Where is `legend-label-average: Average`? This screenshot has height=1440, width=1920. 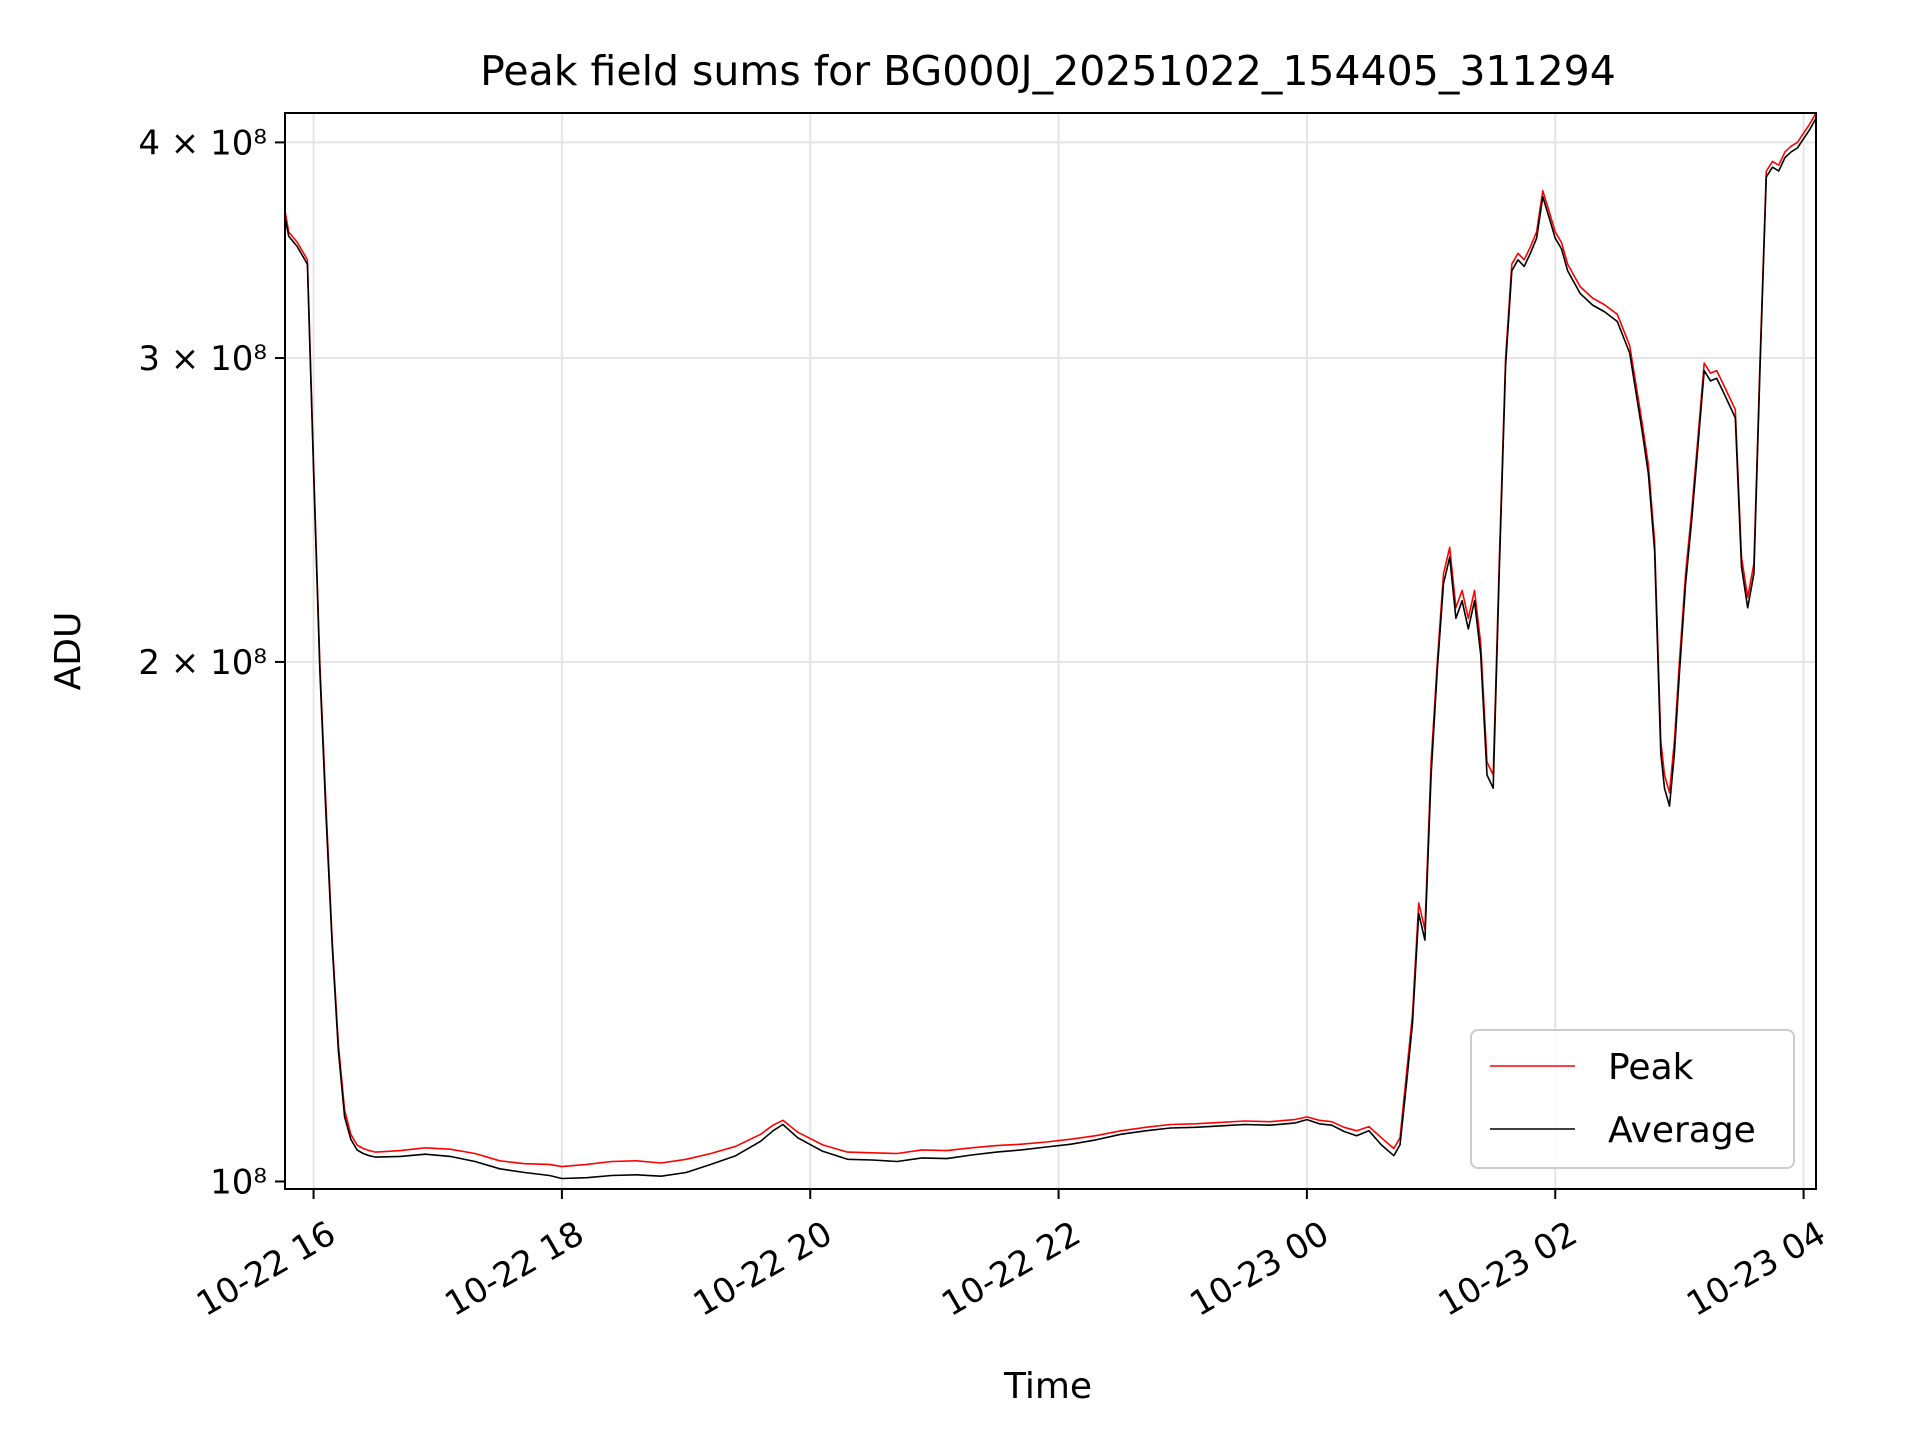
legend-label-average: Average is located at coordinates (1682, 1130).